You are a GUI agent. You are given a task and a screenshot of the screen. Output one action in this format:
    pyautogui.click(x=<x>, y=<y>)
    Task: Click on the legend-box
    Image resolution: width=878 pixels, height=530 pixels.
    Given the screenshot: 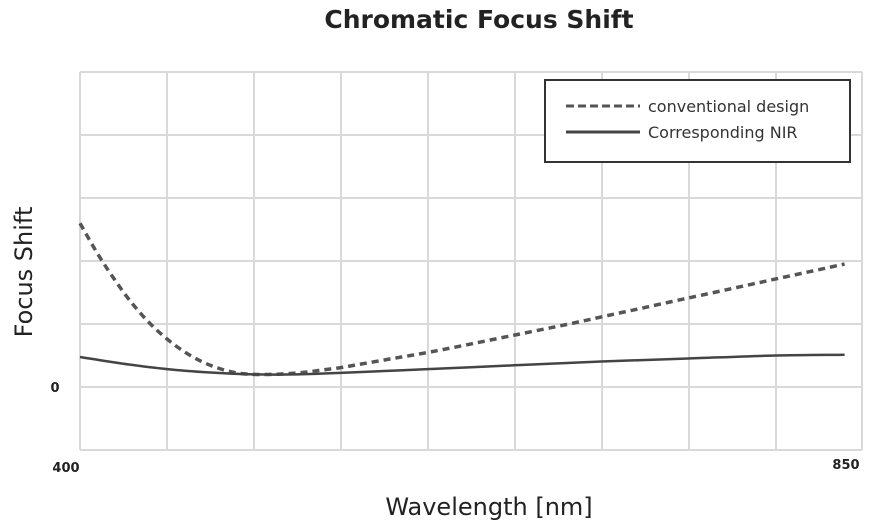 What is the action you would take?
    pyautogui.click(x=697, y=121)
    